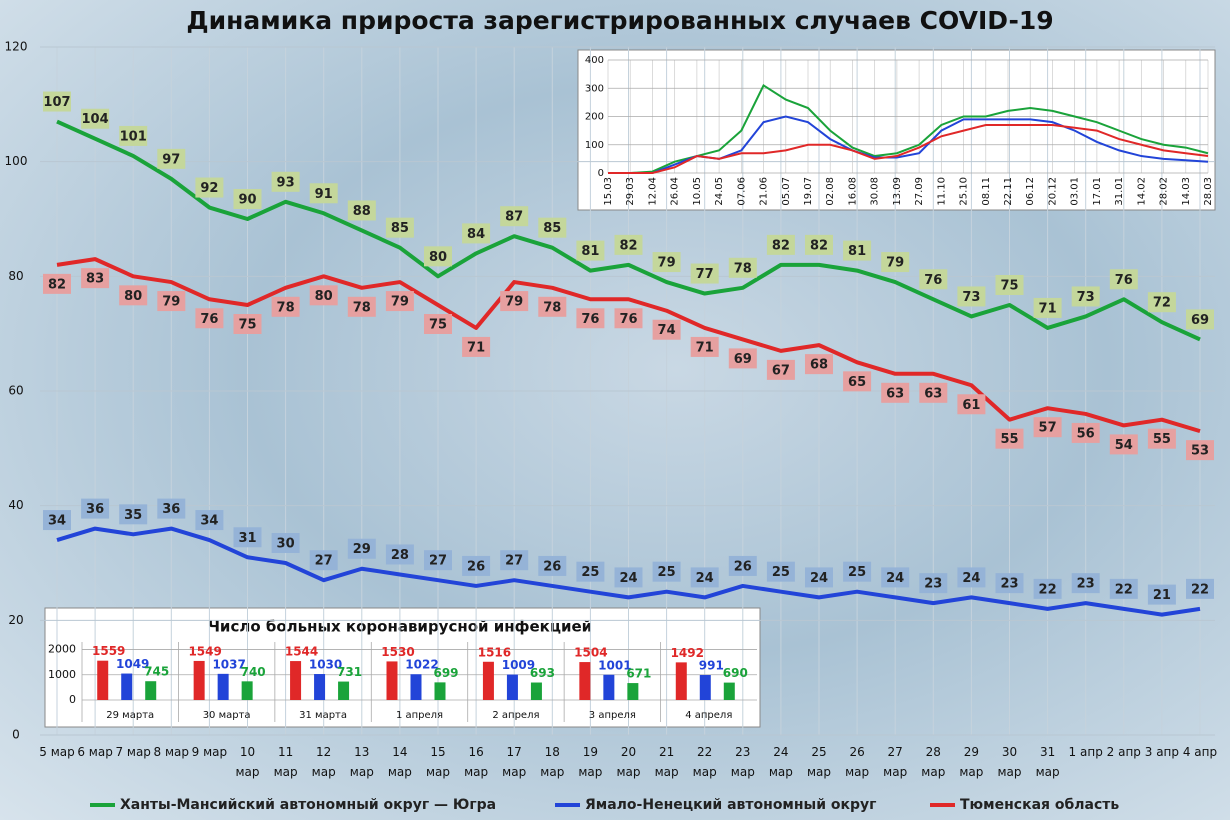 This screenshot has width=1230, height=820. Describe the element at coordinates (56, 102) in the screenshot. I see `data-label: 107` at that location.